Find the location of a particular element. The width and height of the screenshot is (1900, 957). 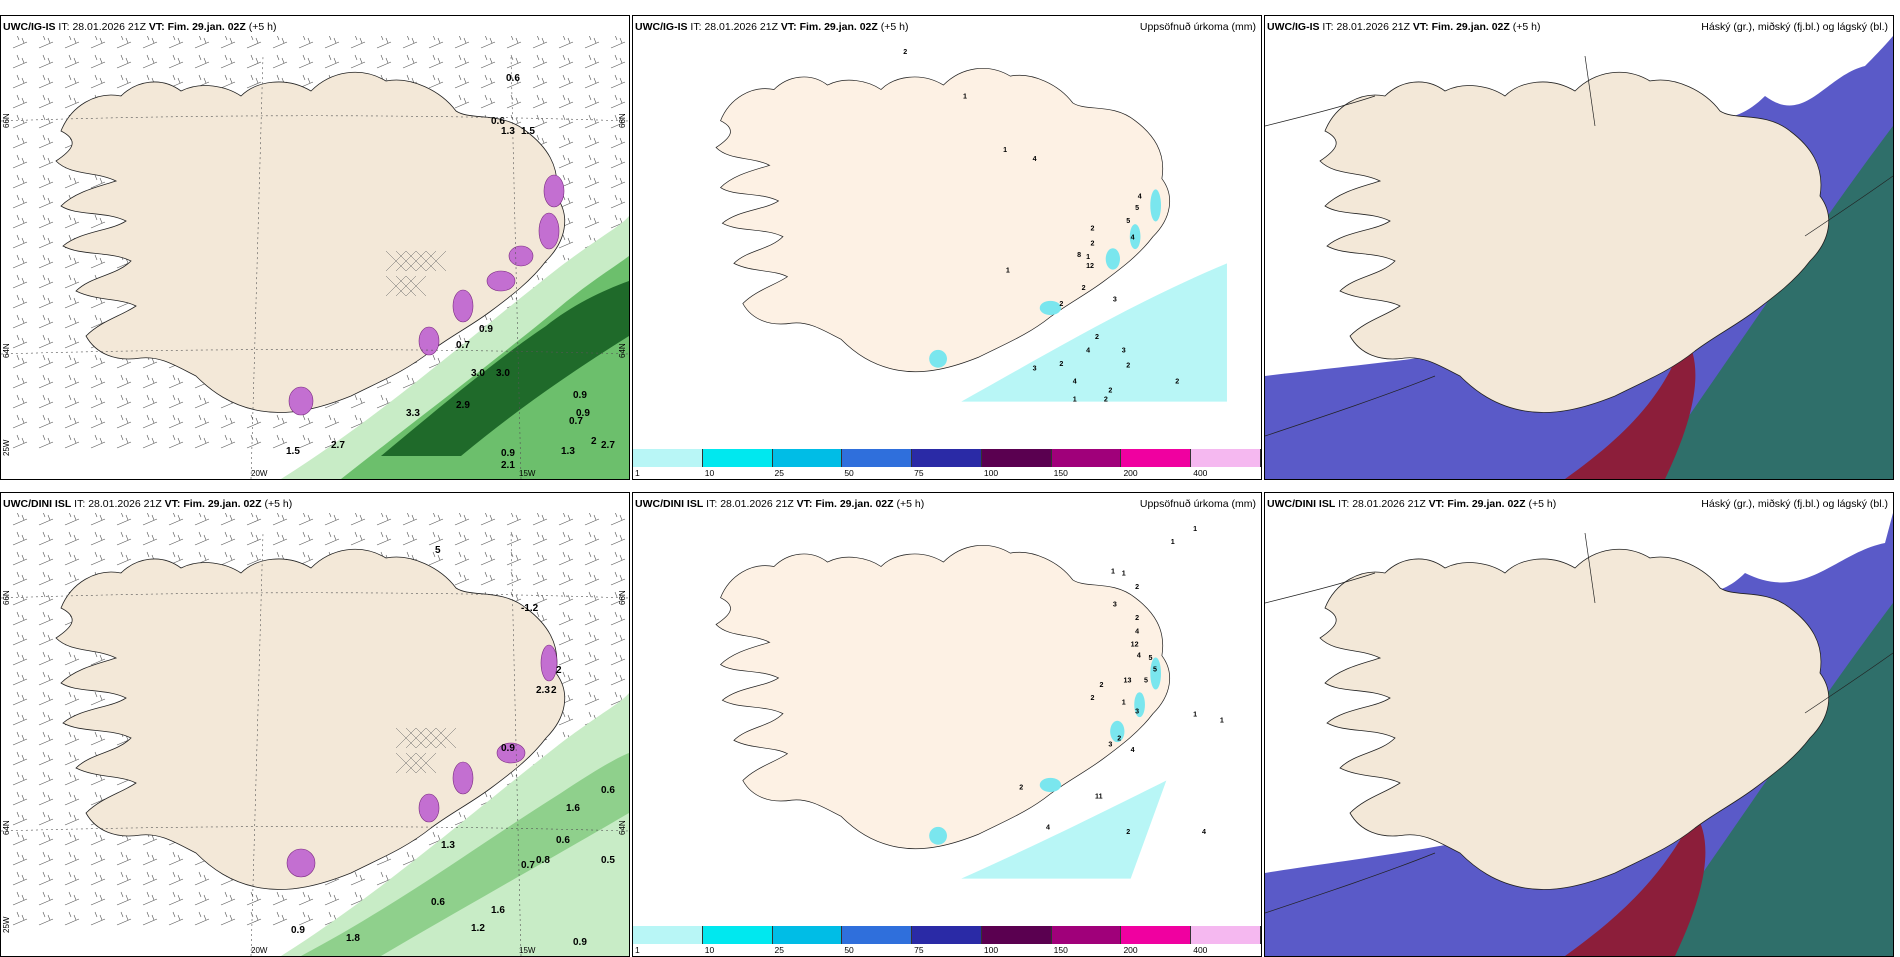

value-label: 1.6 is located at coordinates (498, 910).